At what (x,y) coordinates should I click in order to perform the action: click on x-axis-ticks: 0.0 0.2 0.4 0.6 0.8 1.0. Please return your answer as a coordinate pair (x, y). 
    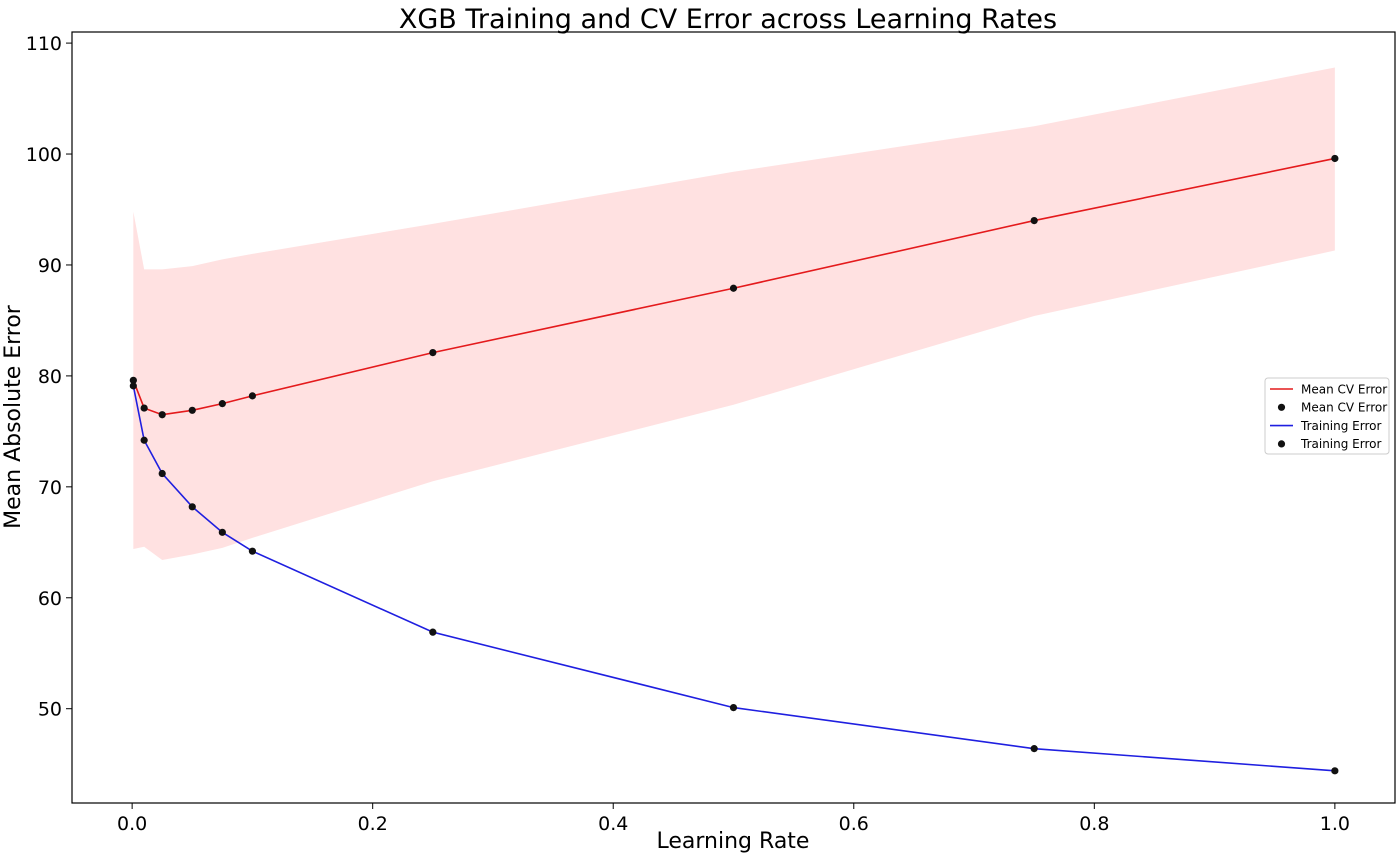
    Looking at the image, I should click on (733, 819).